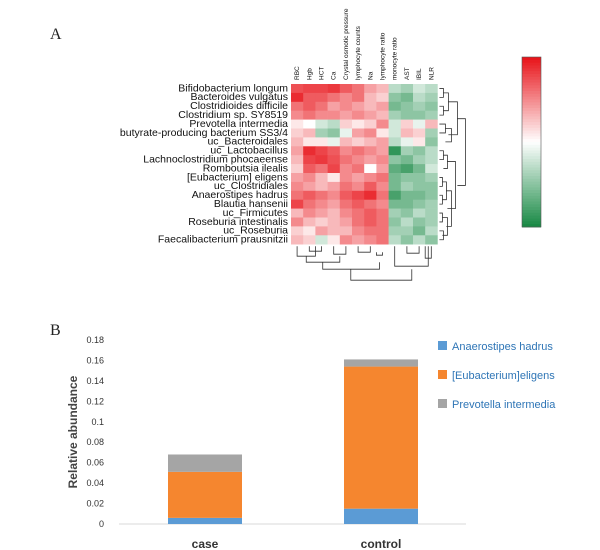  Describe the element at coordinates (56, 34) in the screenshot. I see `panel-a-letter: A` at that location.